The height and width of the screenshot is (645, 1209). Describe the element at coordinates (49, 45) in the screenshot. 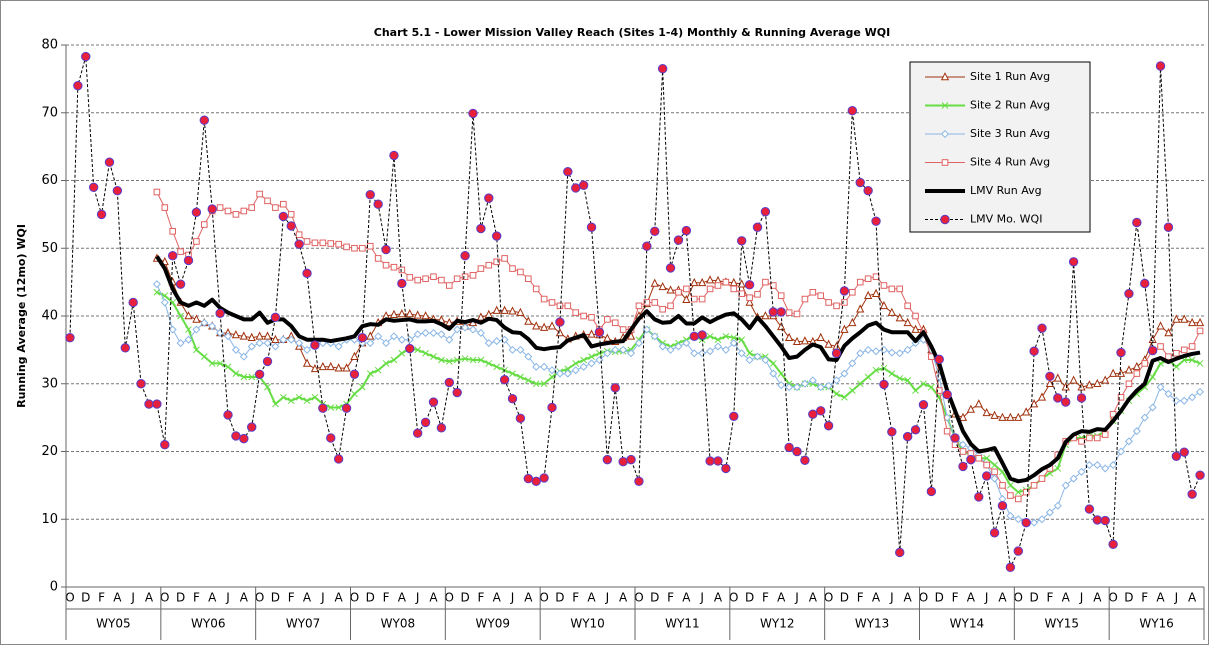

I see `y-tick-label: 80` at that location.